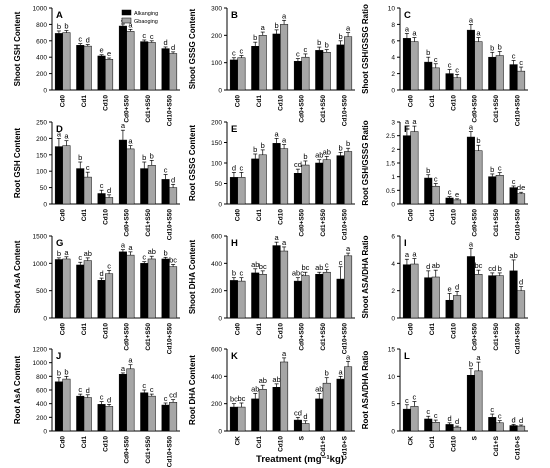 The width and height of the screenshot is (550, 468). Describe the element at coordinates (302, 437) in the screenshot. I see `x-tick-label: S` at that location.